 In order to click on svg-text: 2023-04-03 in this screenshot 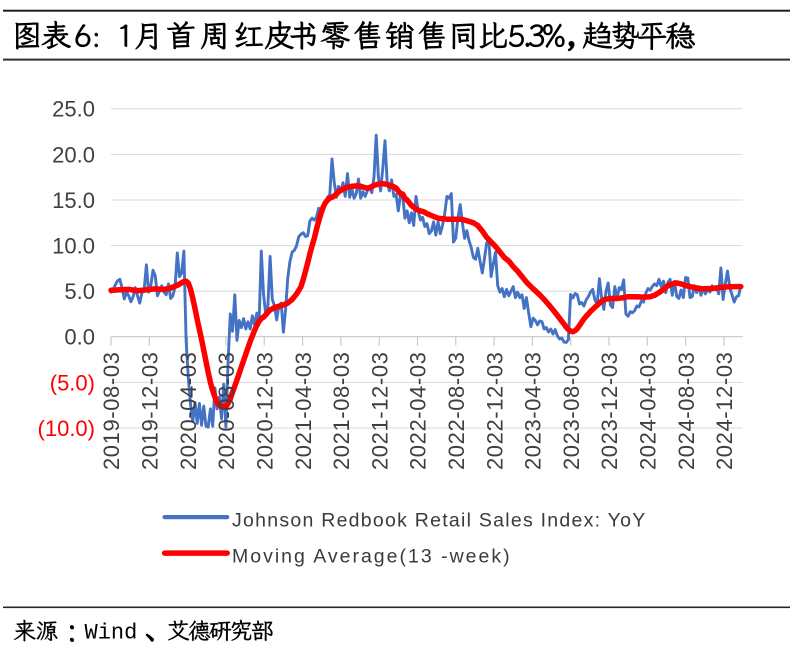, I will do `click(533, 411)`.